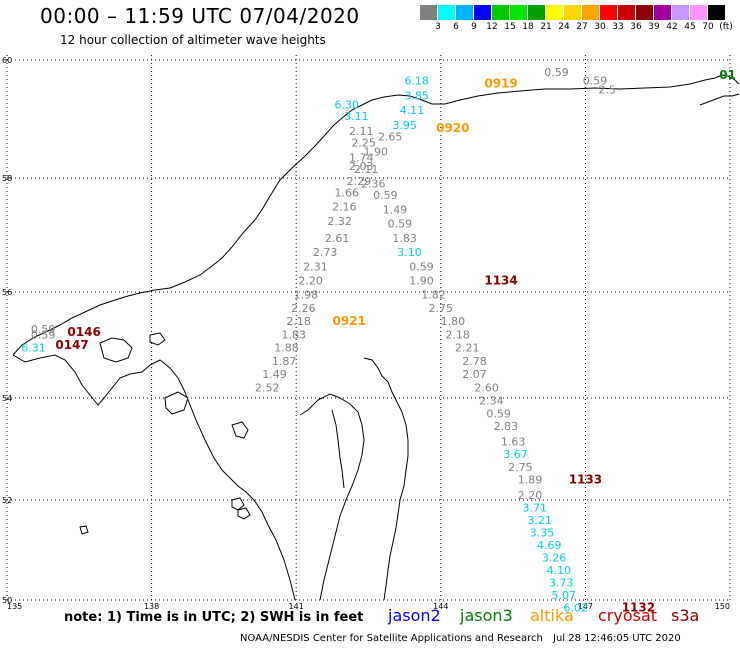  I want to click on wave-height-label: 1.87, so click(284, 361).